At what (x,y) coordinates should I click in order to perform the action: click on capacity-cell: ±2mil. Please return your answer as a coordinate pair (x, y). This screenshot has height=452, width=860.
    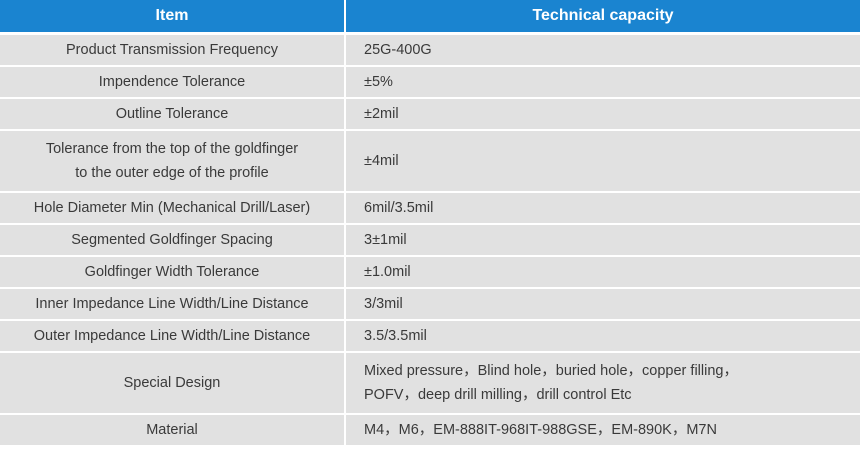
    Looking at the image, I should click on (602, 114).